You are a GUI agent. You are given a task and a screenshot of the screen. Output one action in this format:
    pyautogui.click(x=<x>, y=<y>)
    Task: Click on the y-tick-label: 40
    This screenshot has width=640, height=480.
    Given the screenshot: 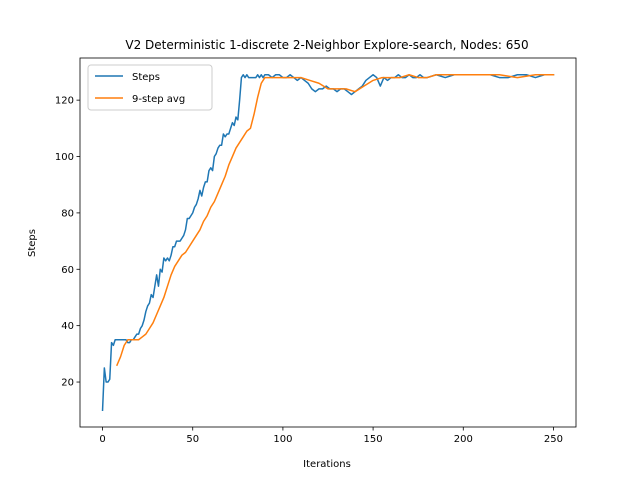 What is the action you would take?
    pyautogui.click(x=67, y=326)
    